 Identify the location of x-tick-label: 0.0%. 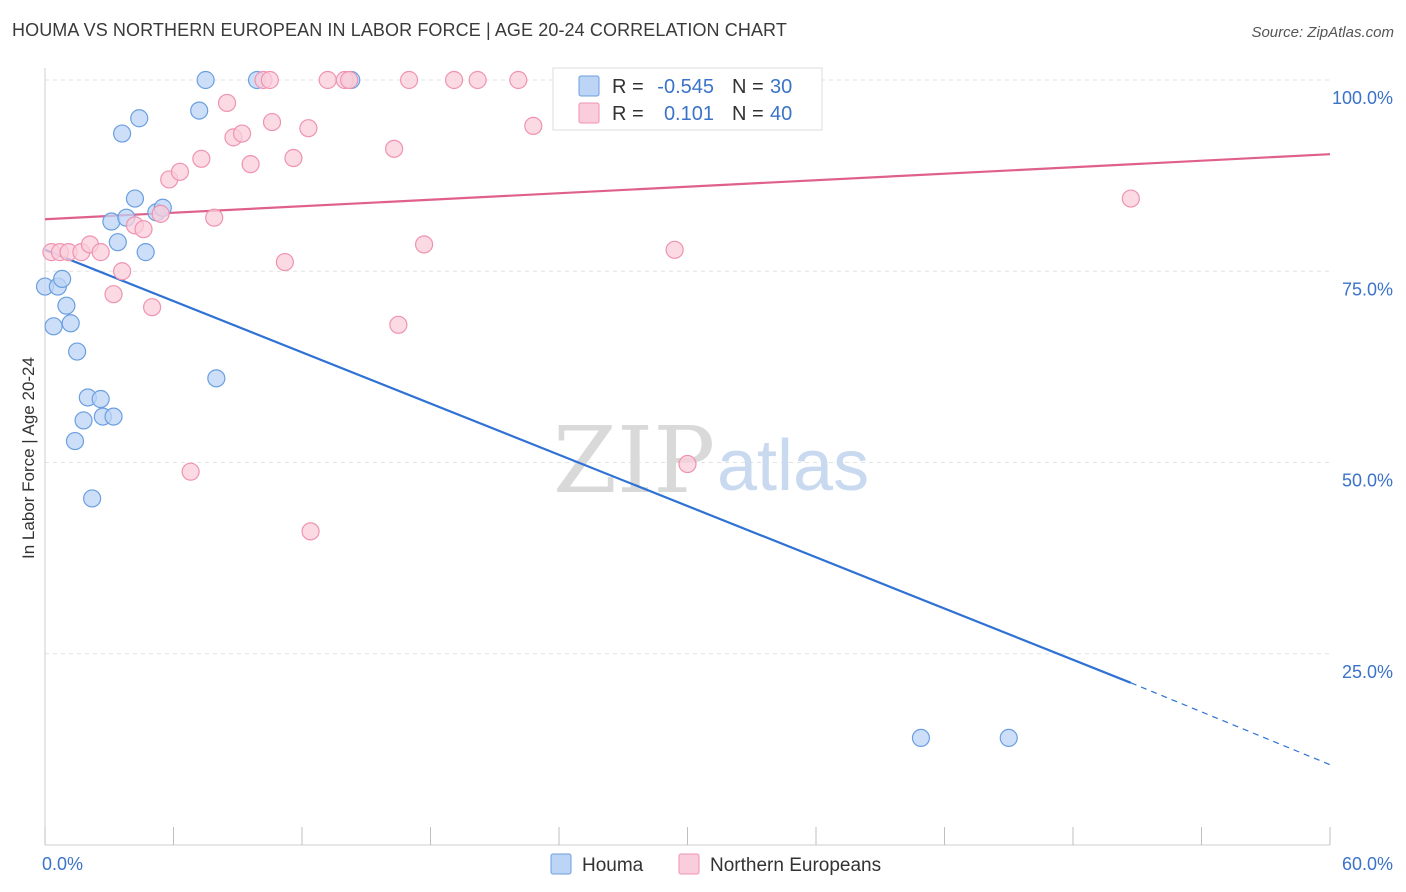
(62, 864).